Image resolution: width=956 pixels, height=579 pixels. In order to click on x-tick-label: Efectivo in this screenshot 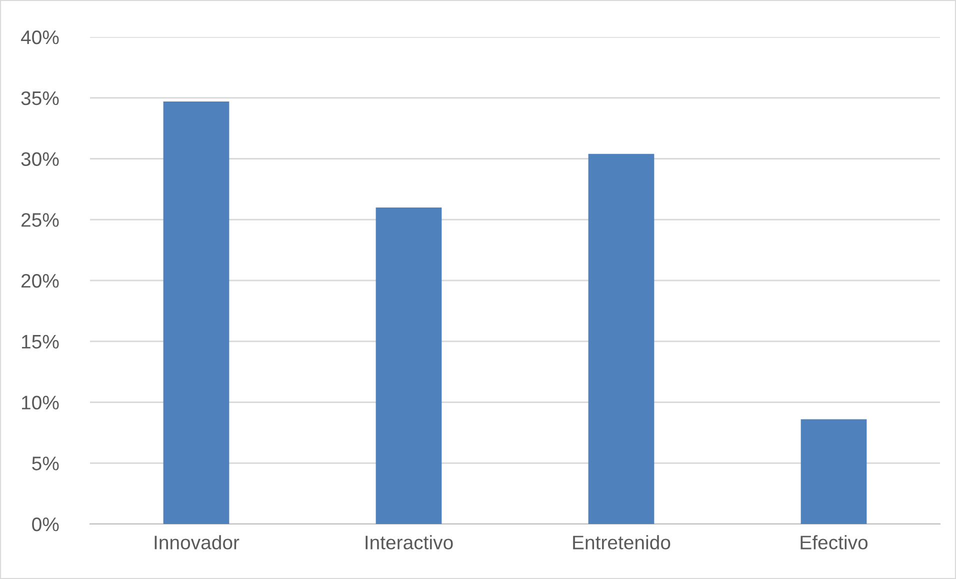, I will do `click(834, 542)`.